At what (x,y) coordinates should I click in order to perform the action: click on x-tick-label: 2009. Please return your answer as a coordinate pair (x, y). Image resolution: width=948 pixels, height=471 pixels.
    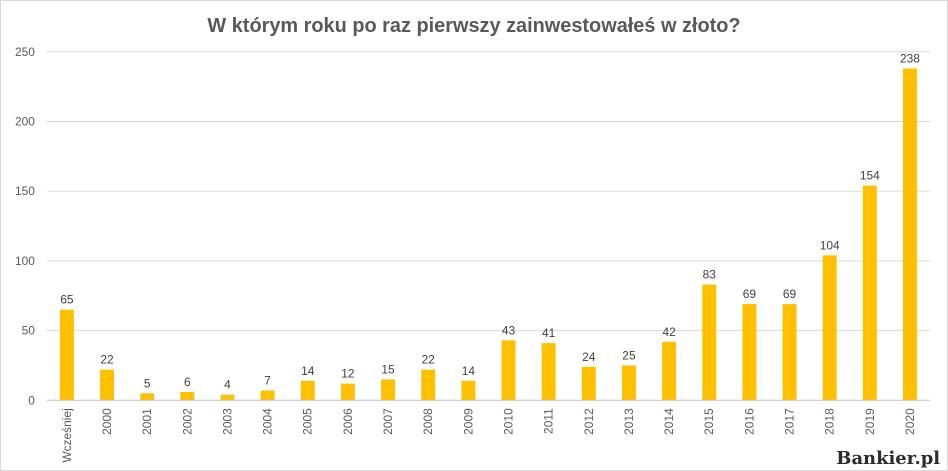
    Looking at the image, I should click on (468, 421).